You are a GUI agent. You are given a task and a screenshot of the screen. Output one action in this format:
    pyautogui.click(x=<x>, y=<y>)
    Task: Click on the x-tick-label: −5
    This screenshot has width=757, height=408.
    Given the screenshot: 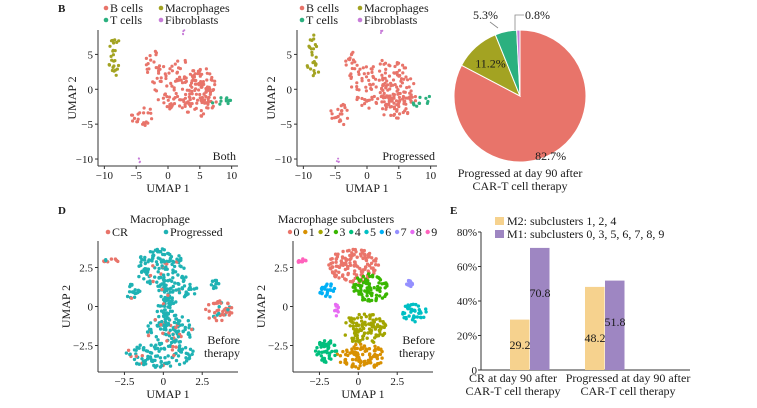 What is the action you would take?
    pyautogui.click(x=335, y=176)
    